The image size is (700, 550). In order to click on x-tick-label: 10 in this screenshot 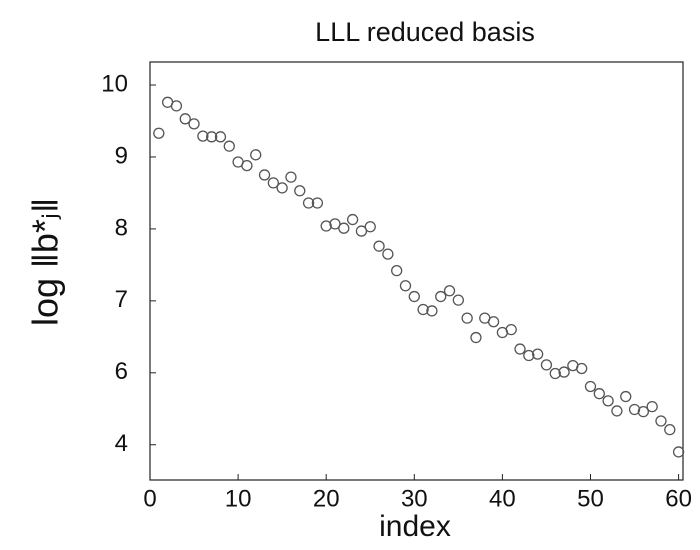, I will do `click(238, 498)`.